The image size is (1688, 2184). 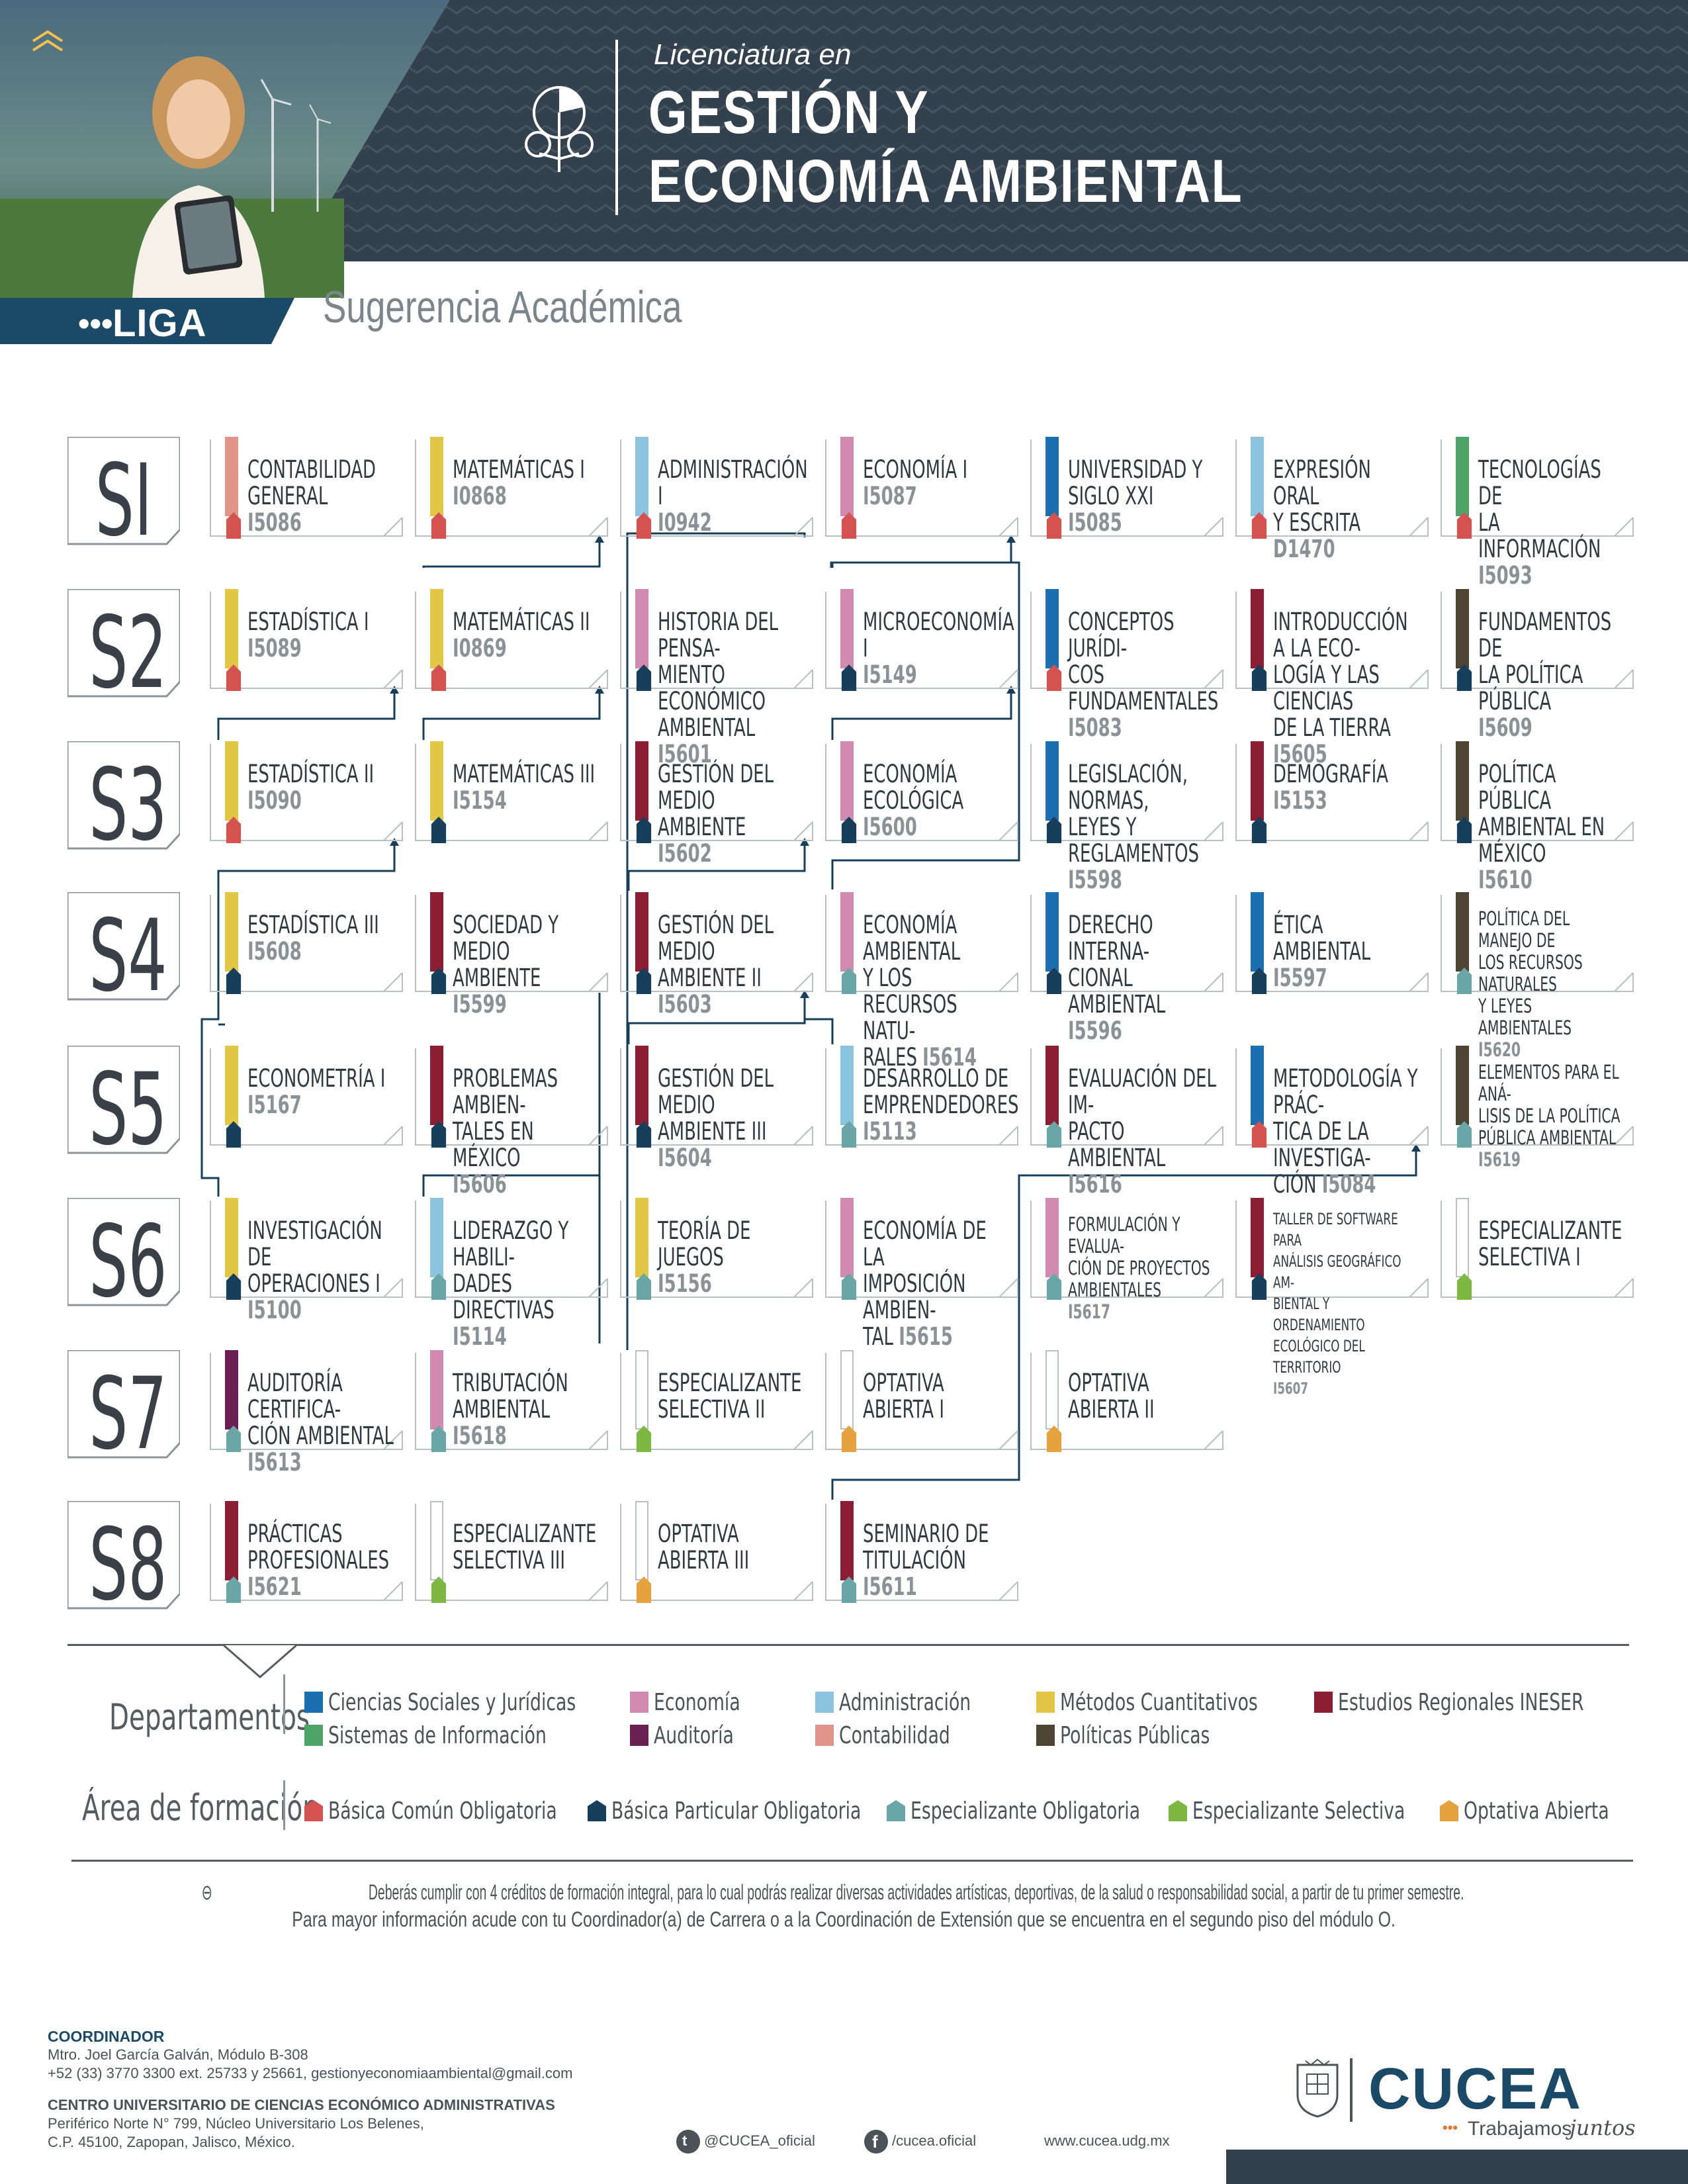 I want to click on course-card: DEMOGRAFÍA I5153, so click(x=1332, y=793).